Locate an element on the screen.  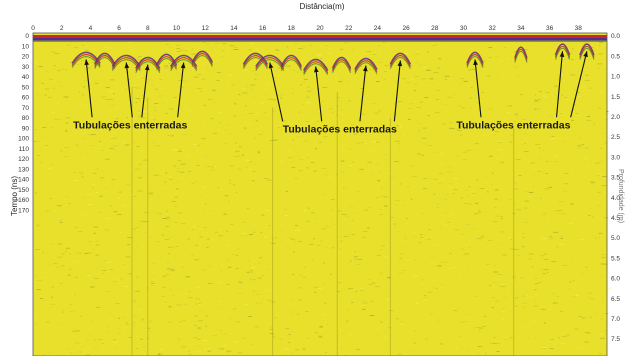
reflection-hyperbola is located at coordinates (587, 51).